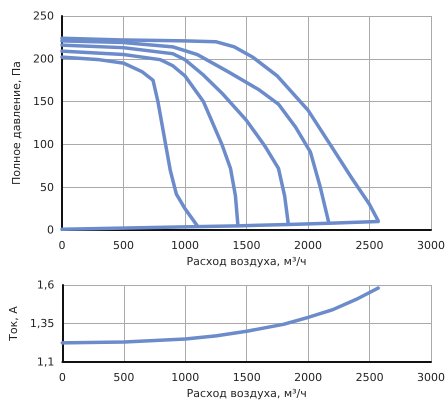 This screenshot has height=404, width=448. What do you see at coordinates (43, 59) in the screenshot?
I see `y-tick-label: 200` at bounding box center [43, 59].